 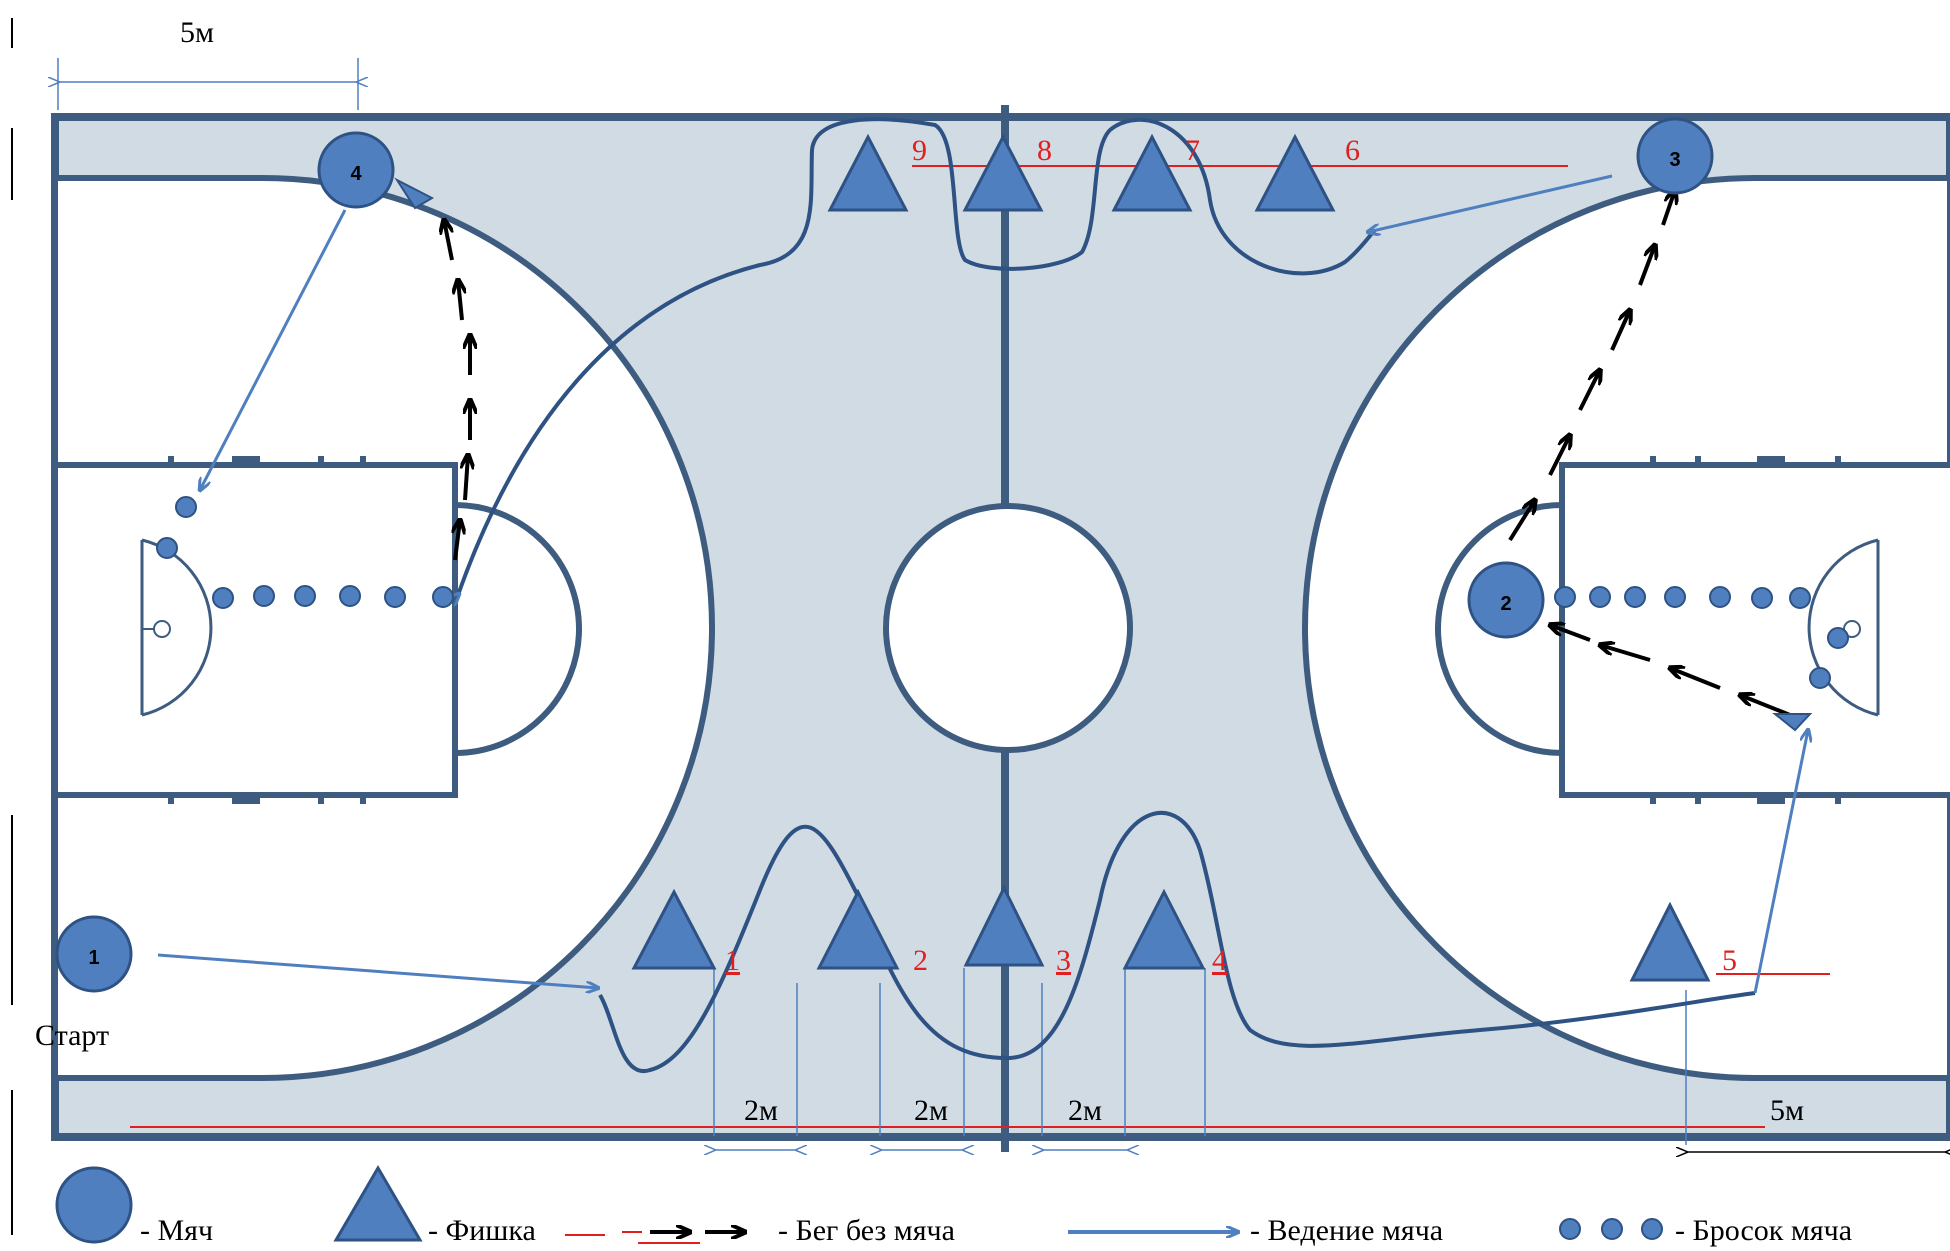 What do you see at coordinates (516, 1206) in the screenshot?
I see `legend-cone: - Фишка` at bounding box center [516, 1206].